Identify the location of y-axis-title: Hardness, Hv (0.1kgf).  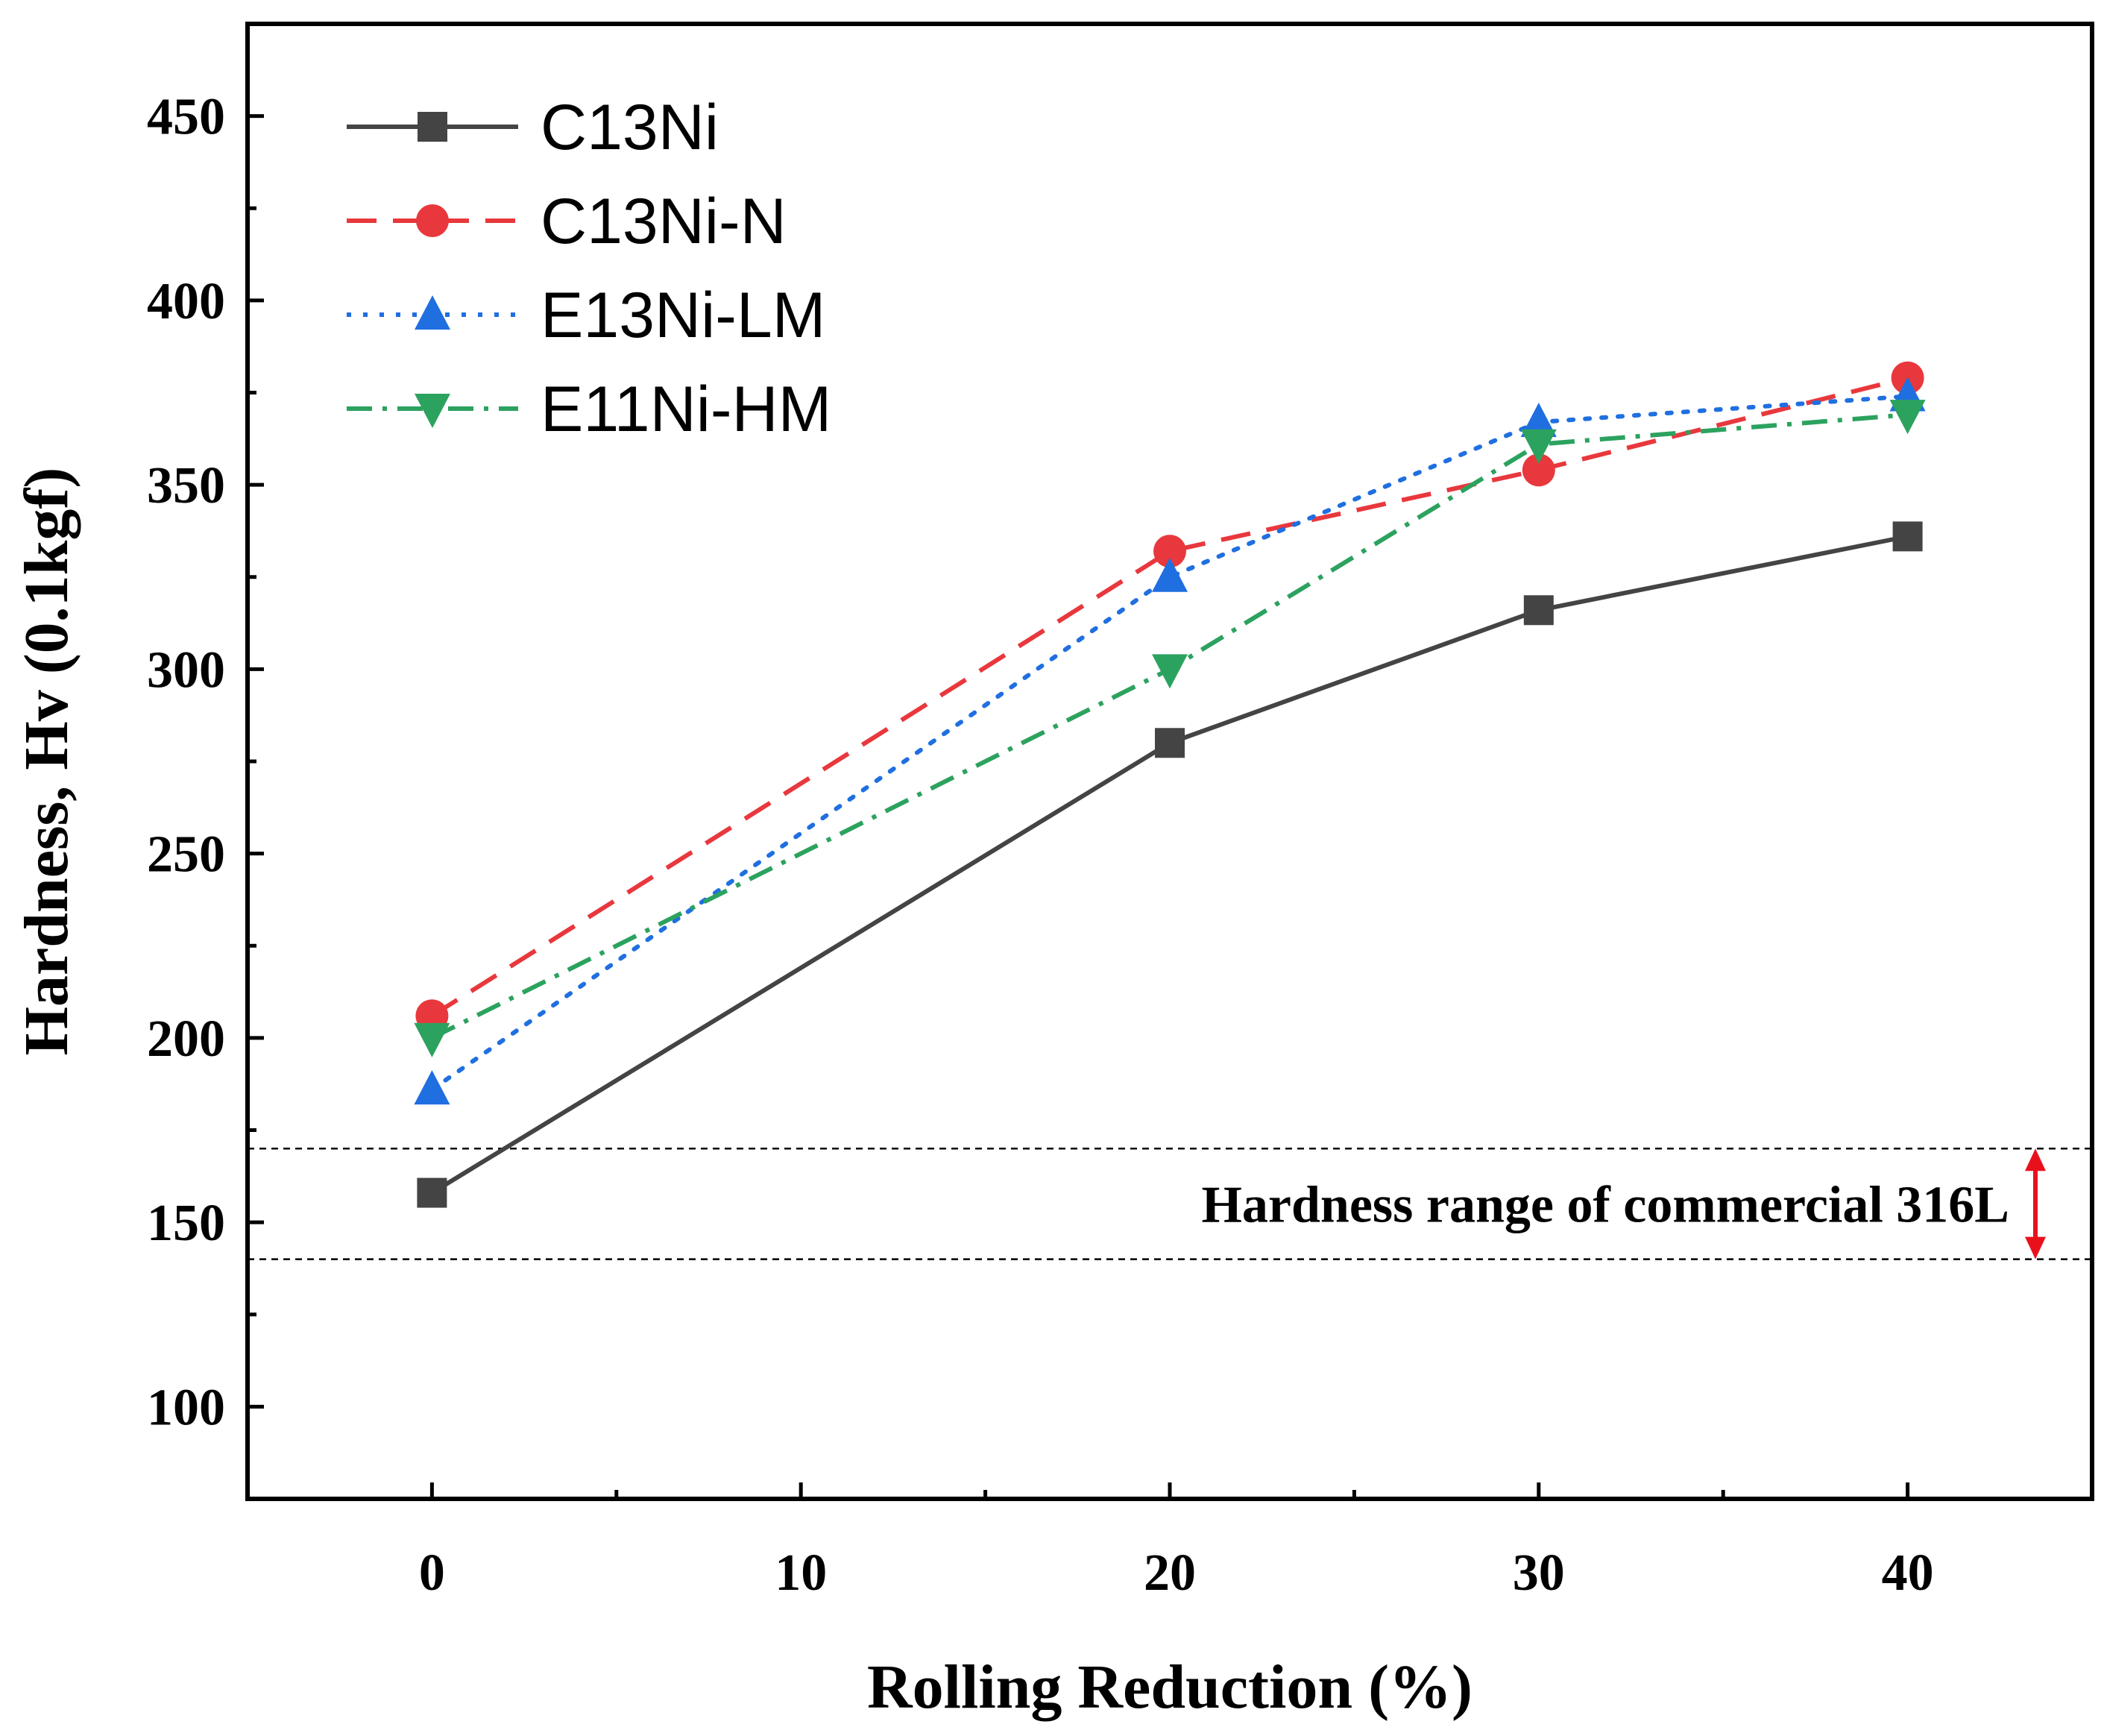
(46, 762).